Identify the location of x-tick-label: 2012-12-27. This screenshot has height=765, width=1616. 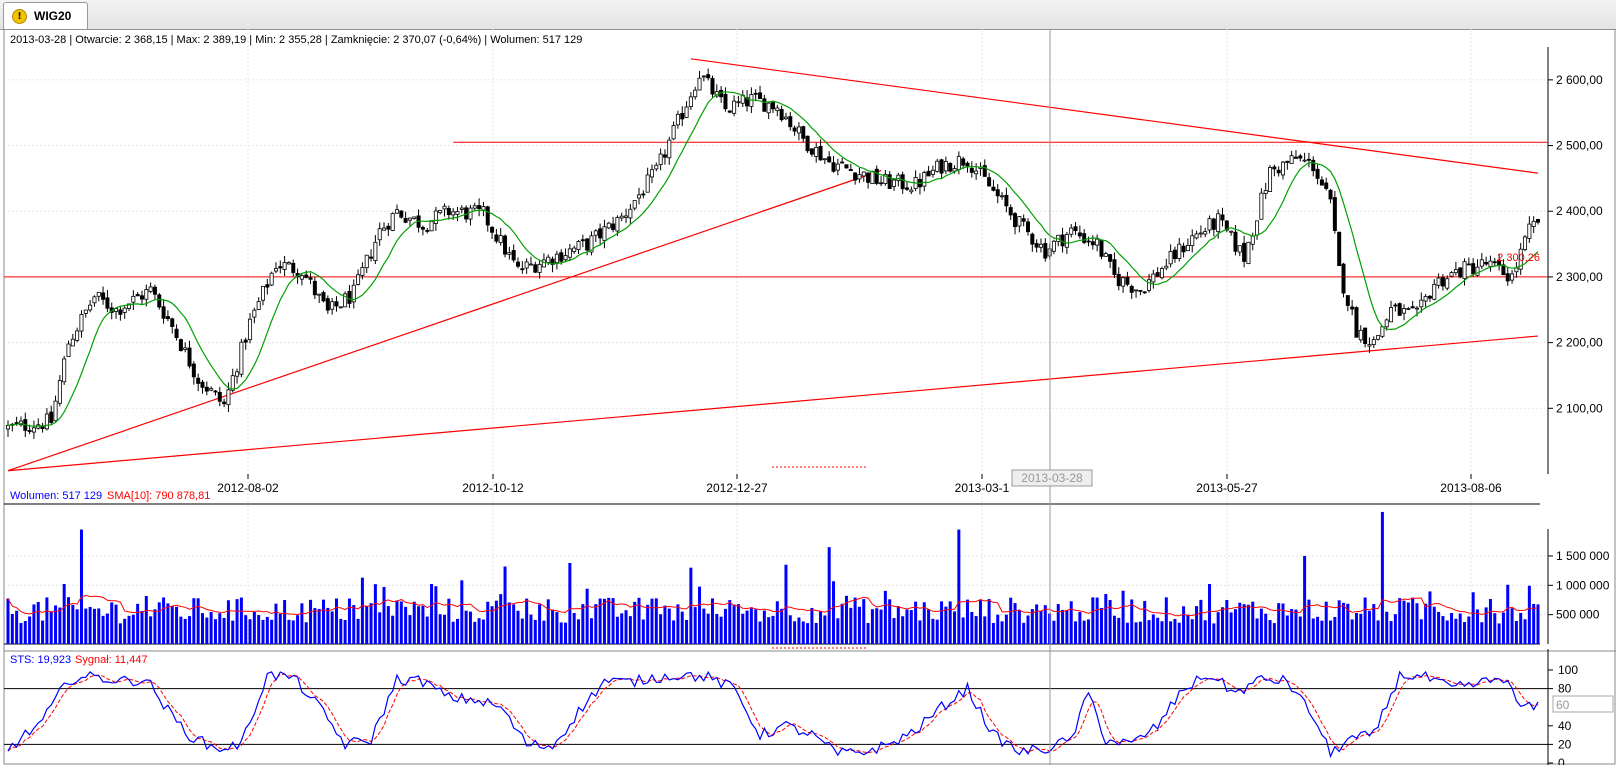
(737, 488).